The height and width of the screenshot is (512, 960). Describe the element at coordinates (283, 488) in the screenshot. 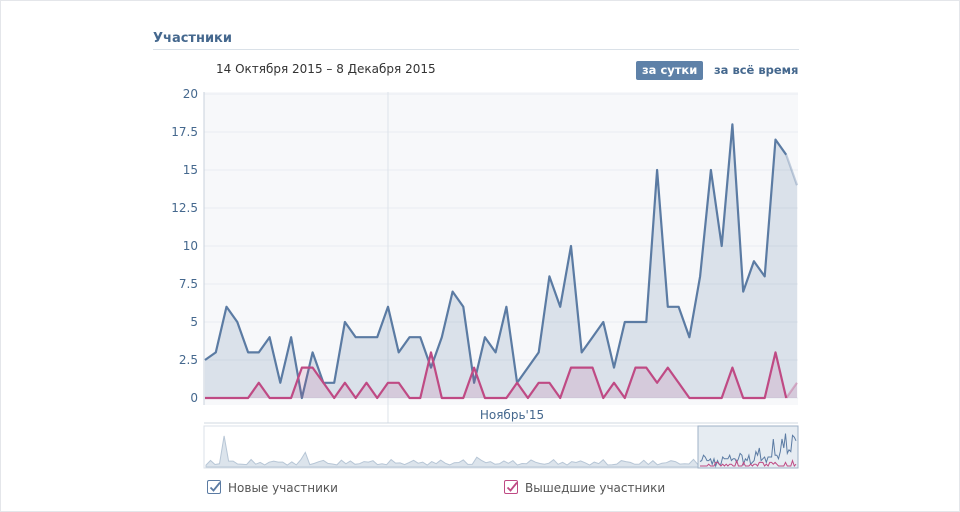

I see `legend-new-label: Новые участники` at that location.